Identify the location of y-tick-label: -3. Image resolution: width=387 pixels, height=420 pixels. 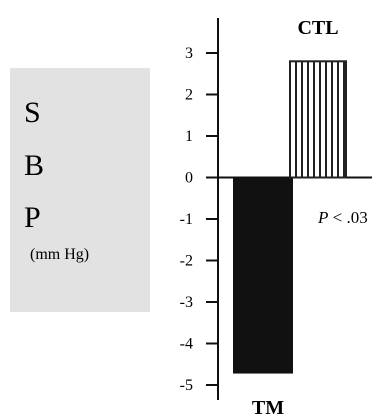
(186, 302).